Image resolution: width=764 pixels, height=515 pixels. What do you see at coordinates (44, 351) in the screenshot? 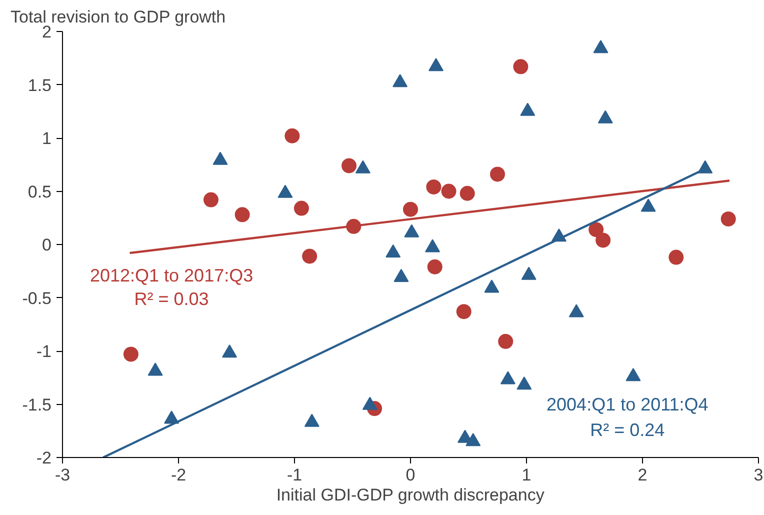
I see `y-tick-label: -1` at bounding box center [44, 351].